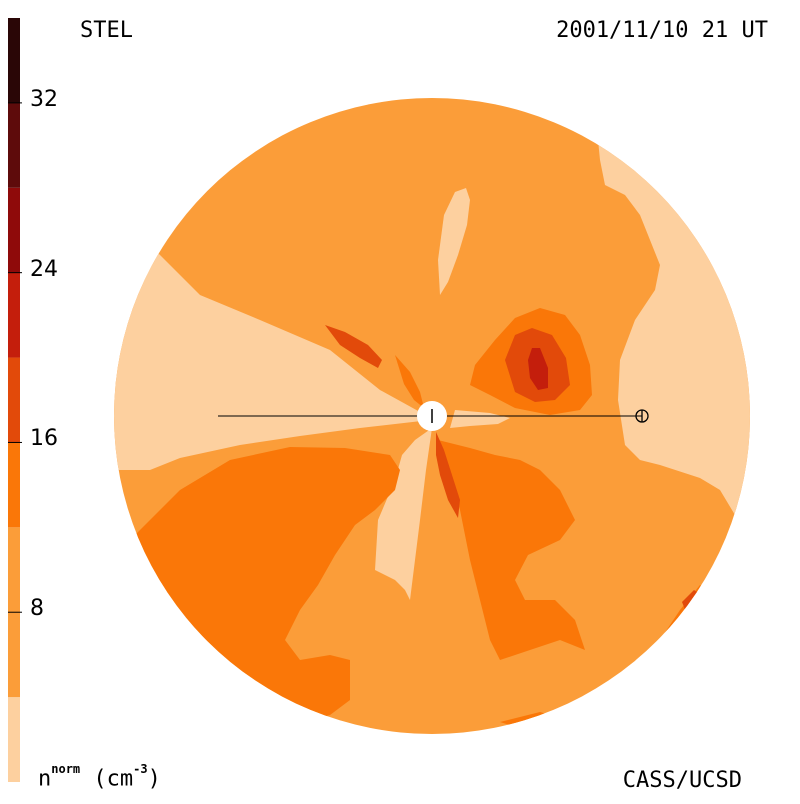 The image size is (800, 804). Describe the element at coordinates (44, 99) in the screenshot. I see `colorbar-tick-label: 32` at that location.